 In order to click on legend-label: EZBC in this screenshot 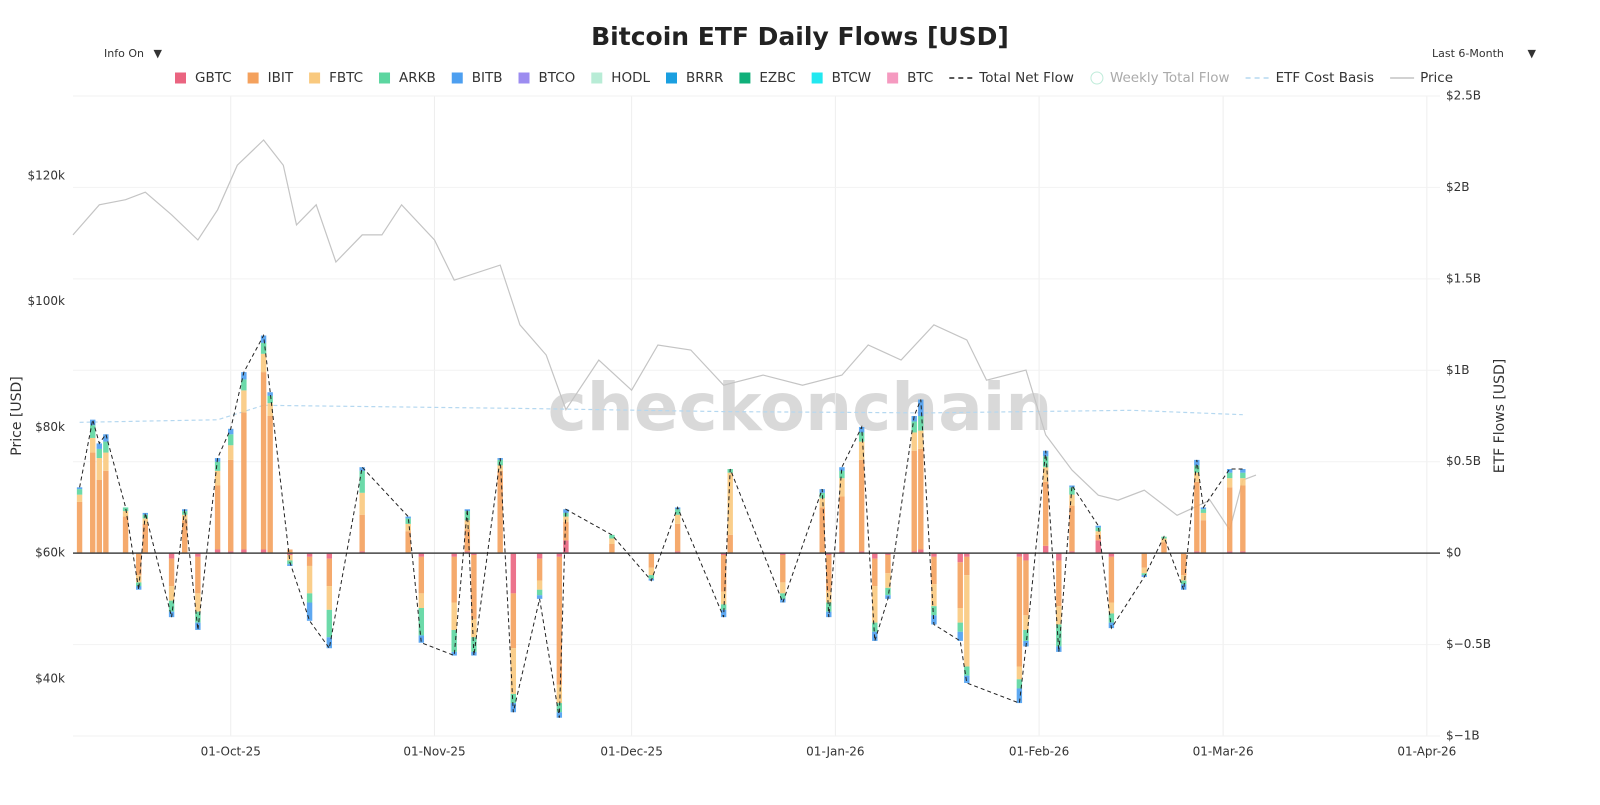, I will do `click(777, 78)`.